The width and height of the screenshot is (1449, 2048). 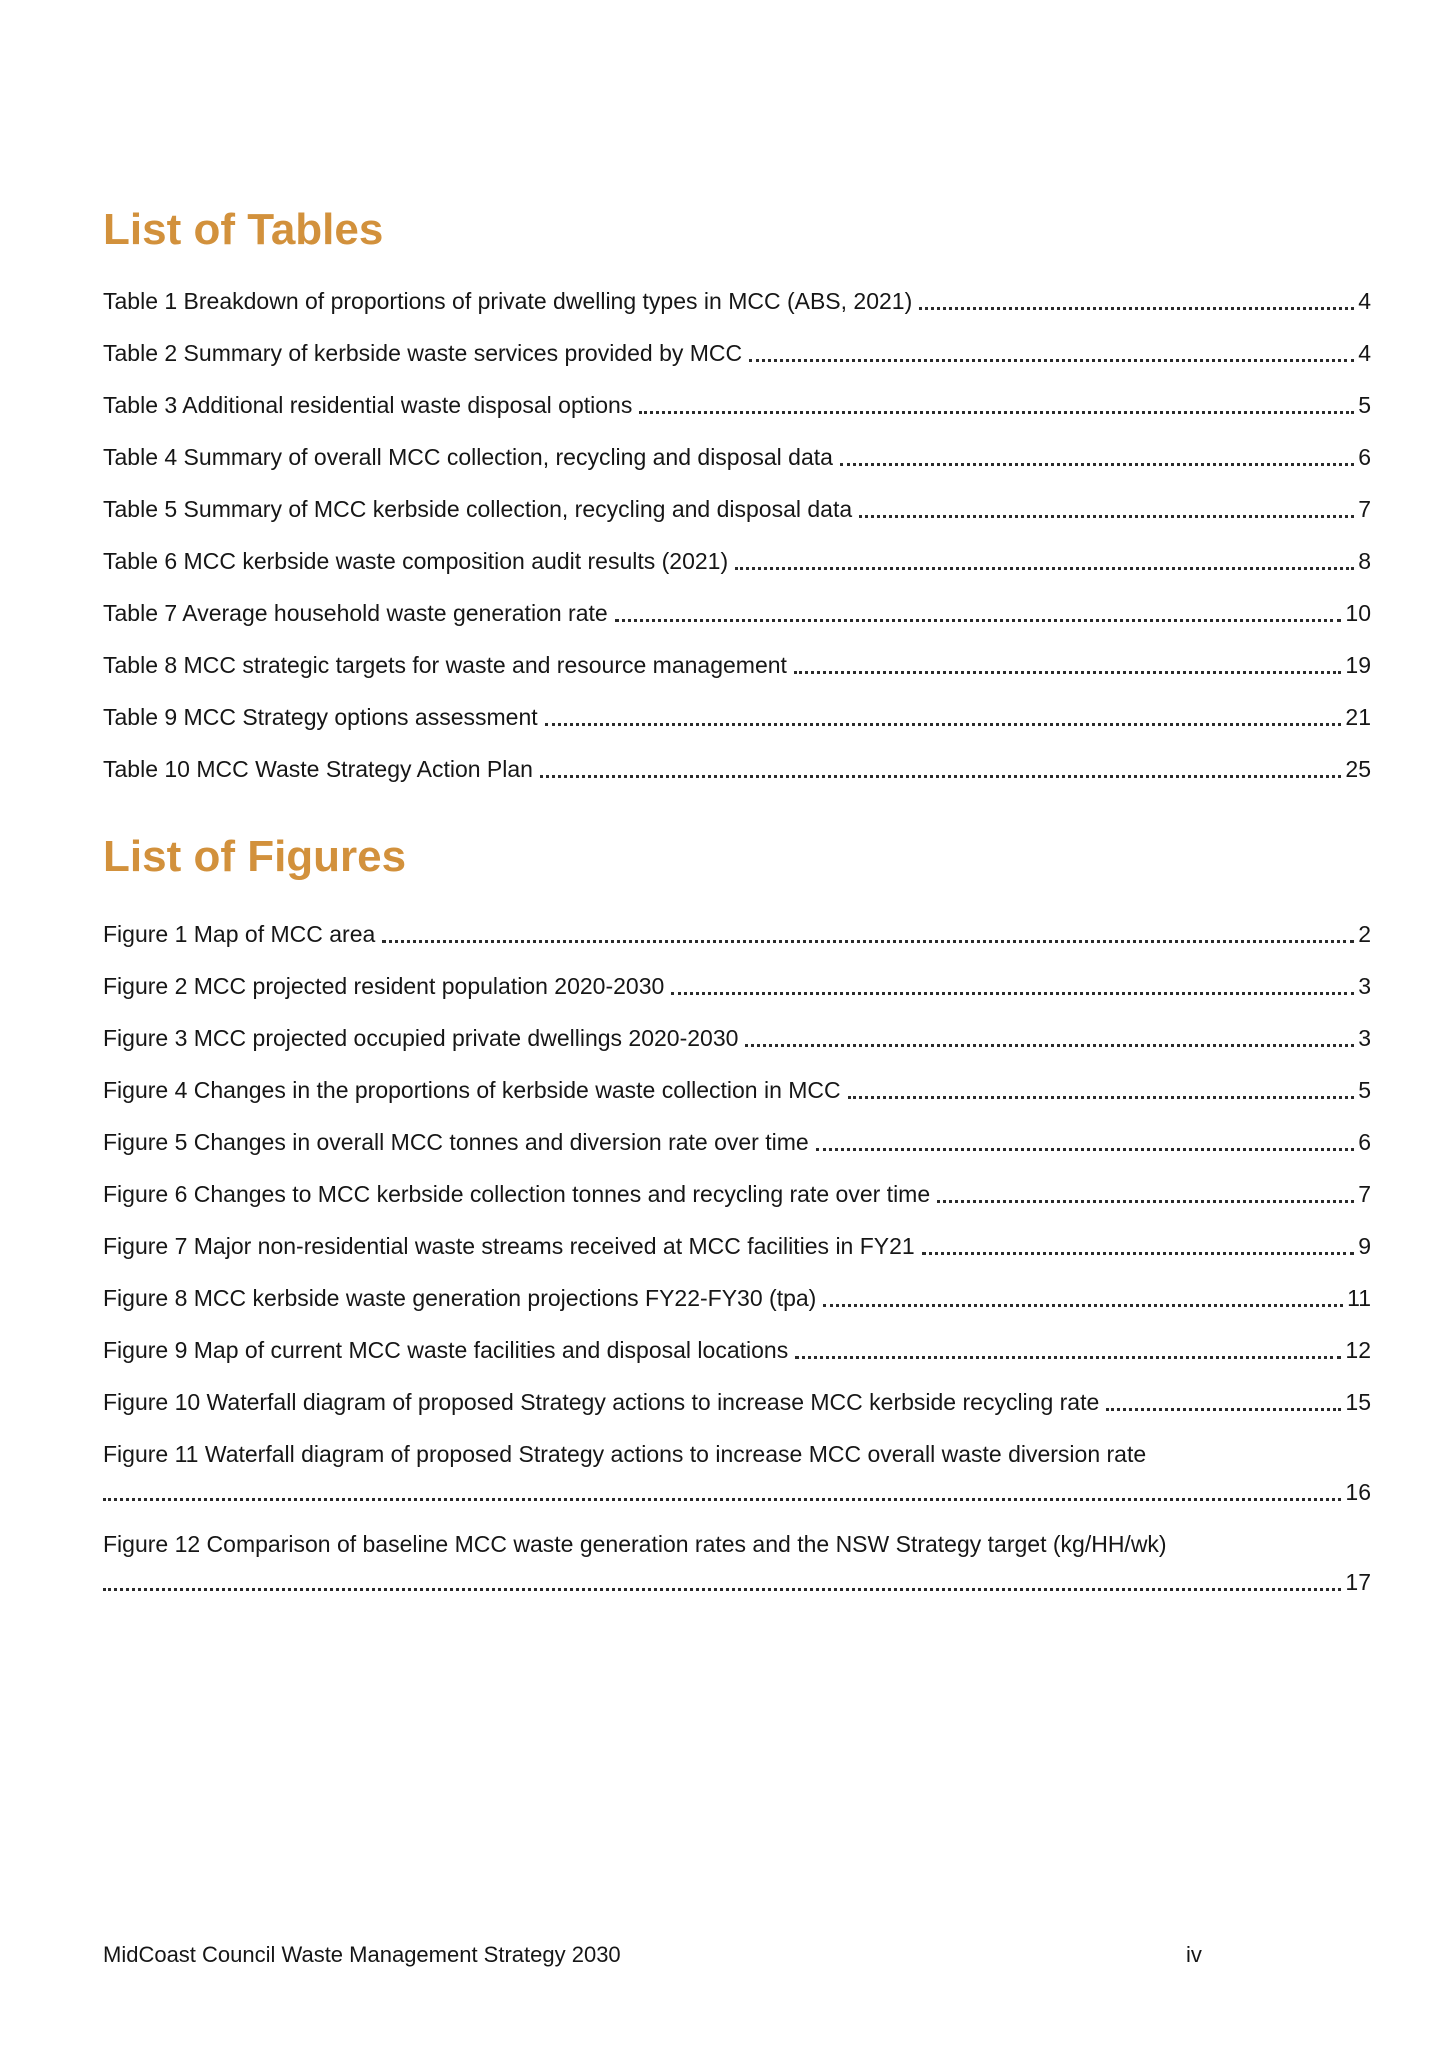 What do you see at coordinates (1359, 1298) in the screenshot?
I see `toc-entry-page: 11` at bounding box center [1359, 1298].